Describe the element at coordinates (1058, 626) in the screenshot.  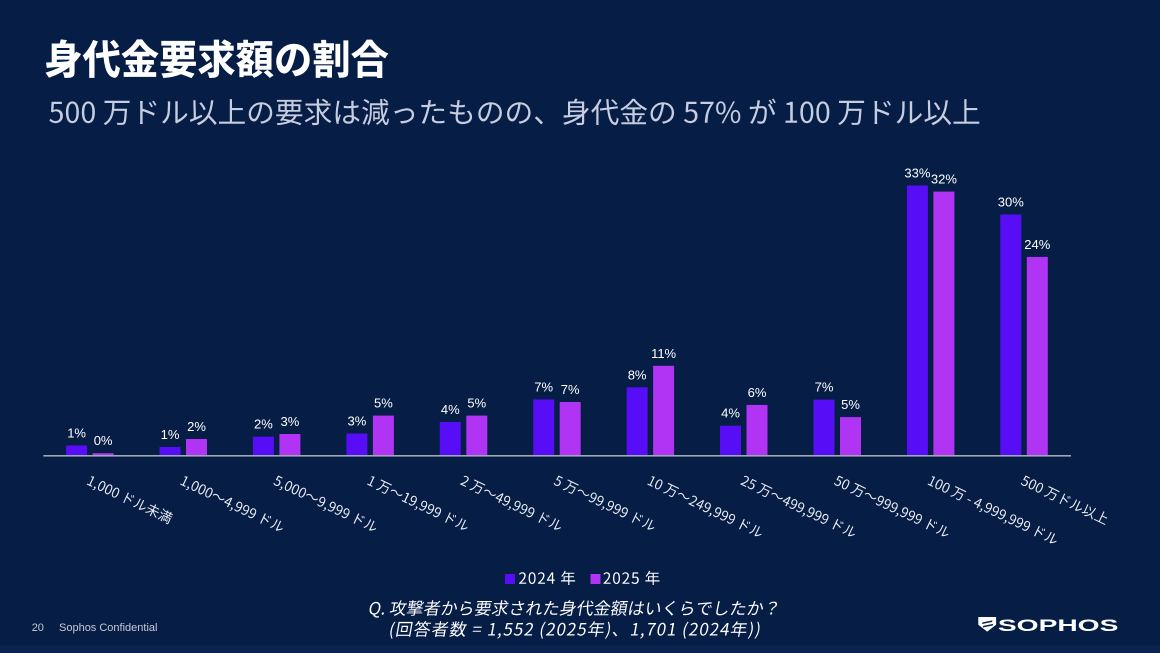
I see `svg-text: SOPHOS` at that location.